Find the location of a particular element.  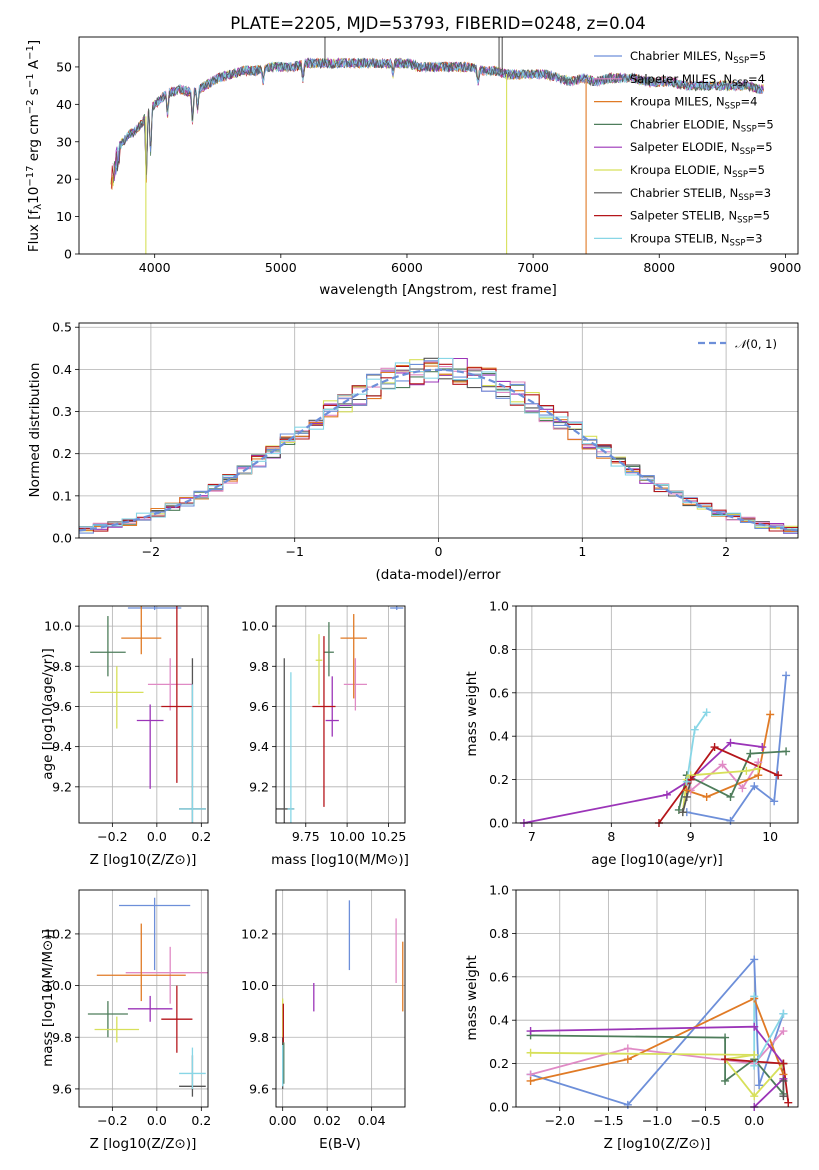

x-tick-label: 4000 is located at coordinates (155, 267).